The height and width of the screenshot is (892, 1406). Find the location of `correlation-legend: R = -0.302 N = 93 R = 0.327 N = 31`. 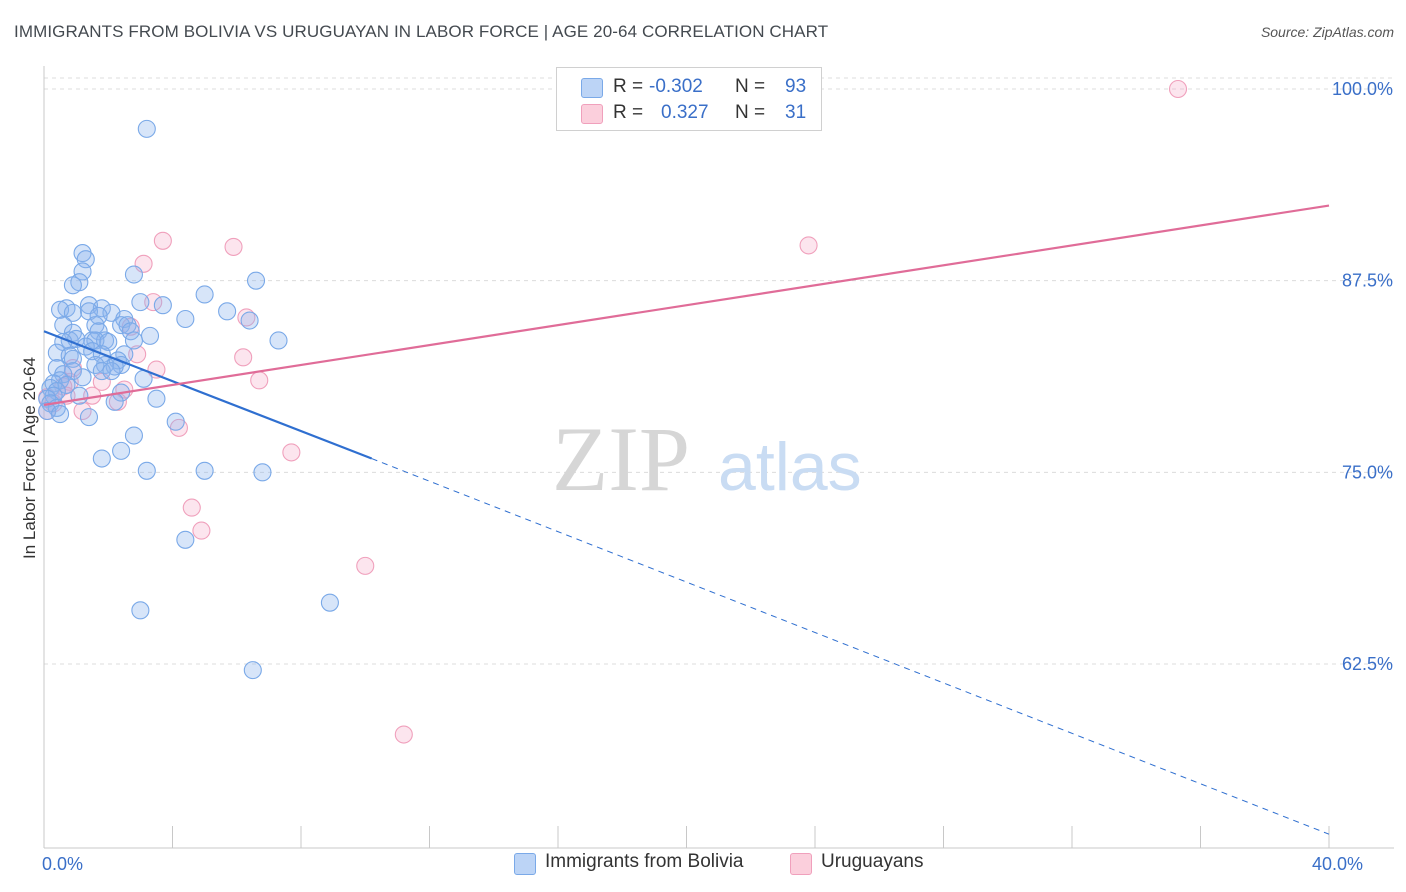

correlation-legend: R = -0.302 N = 93 R = 0.327 N = 31 is located at coordinates (689, 99).